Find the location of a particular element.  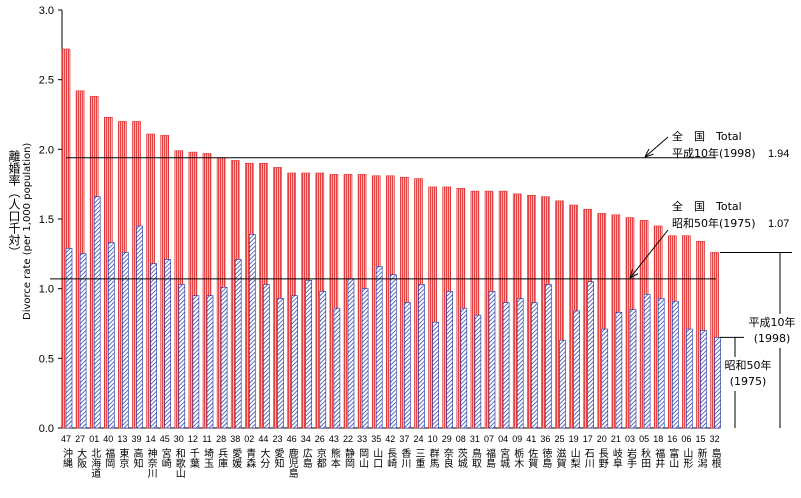

x-tick-label: 21 is located at coordinates (616, 439).